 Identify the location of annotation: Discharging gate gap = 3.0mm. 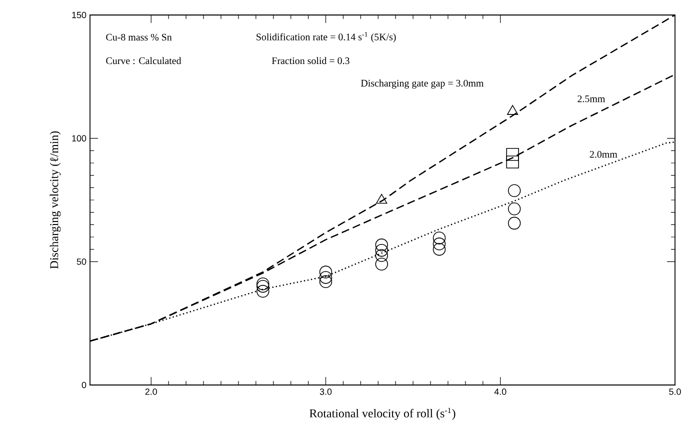
(422, 84).